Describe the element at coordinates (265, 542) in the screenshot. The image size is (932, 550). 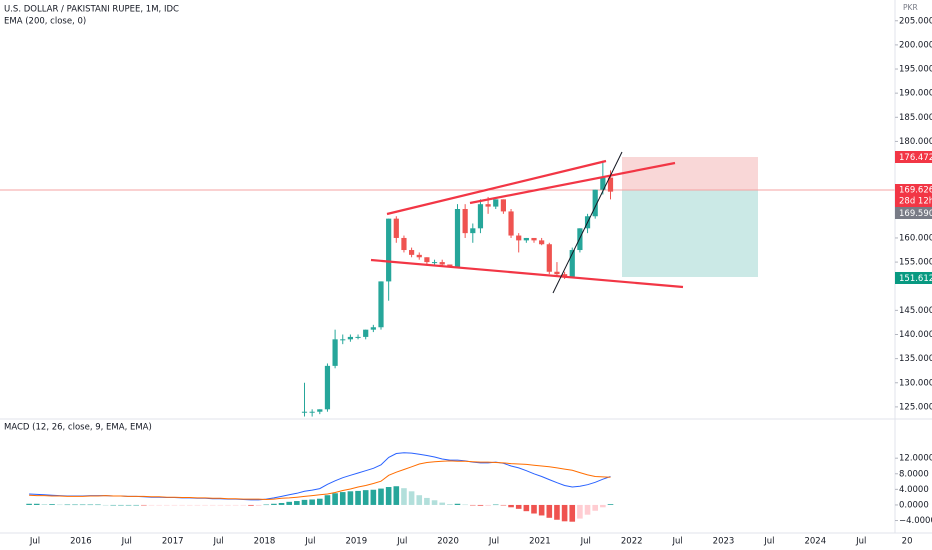
I see `x-tick-label: 2018` at that location.